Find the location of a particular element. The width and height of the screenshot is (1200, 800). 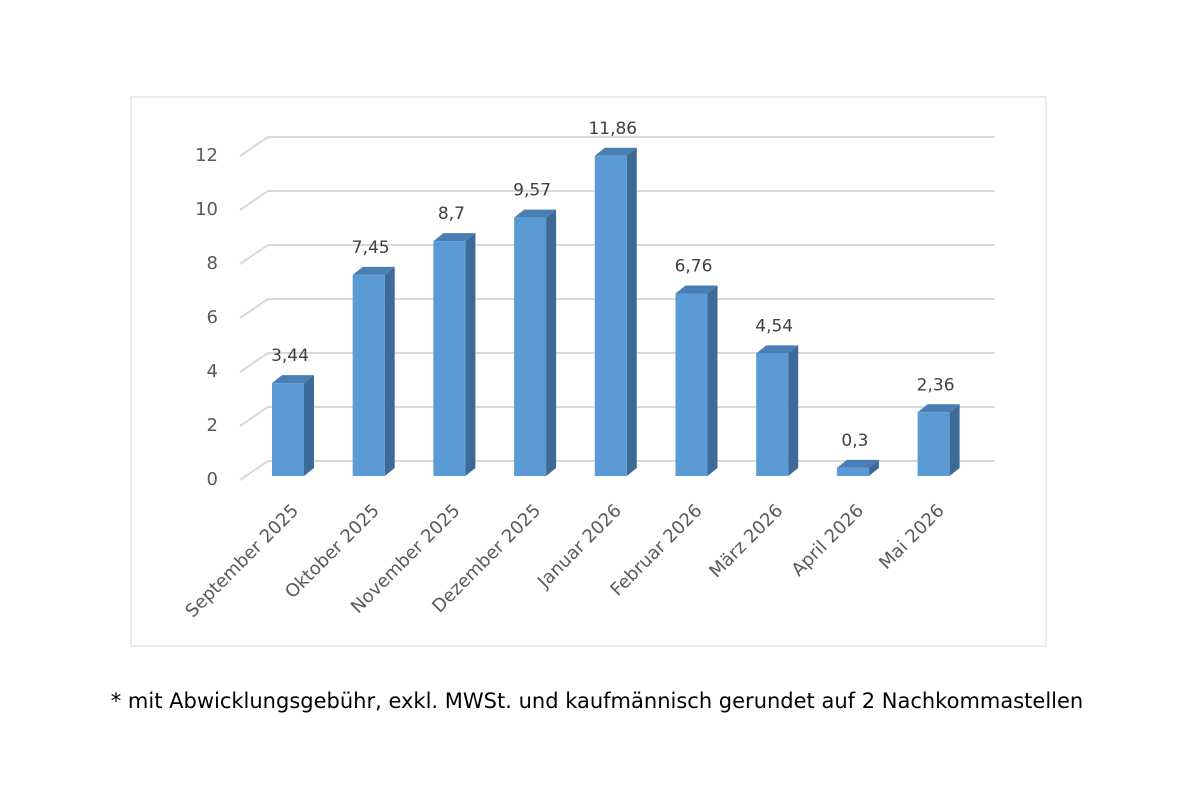

y-tick-label: 10 is located at coordinates (206, 209).